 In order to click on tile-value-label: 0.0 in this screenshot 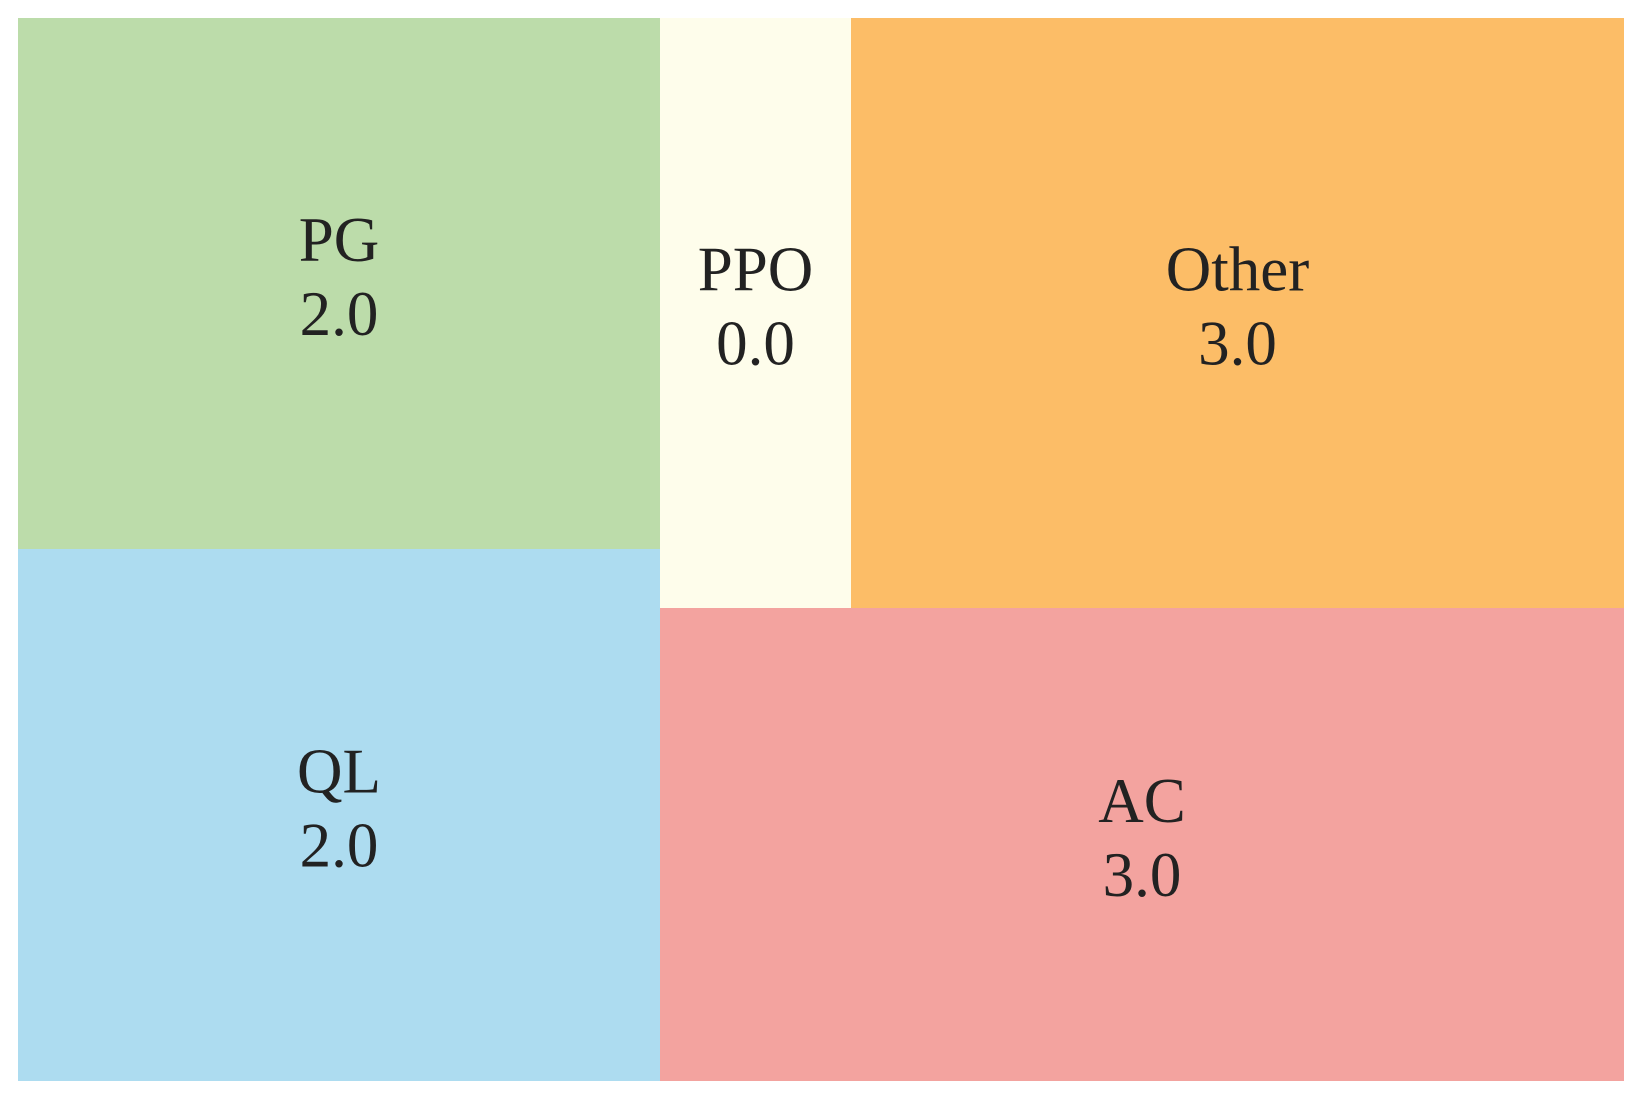, I will do `click(755, 343)`.